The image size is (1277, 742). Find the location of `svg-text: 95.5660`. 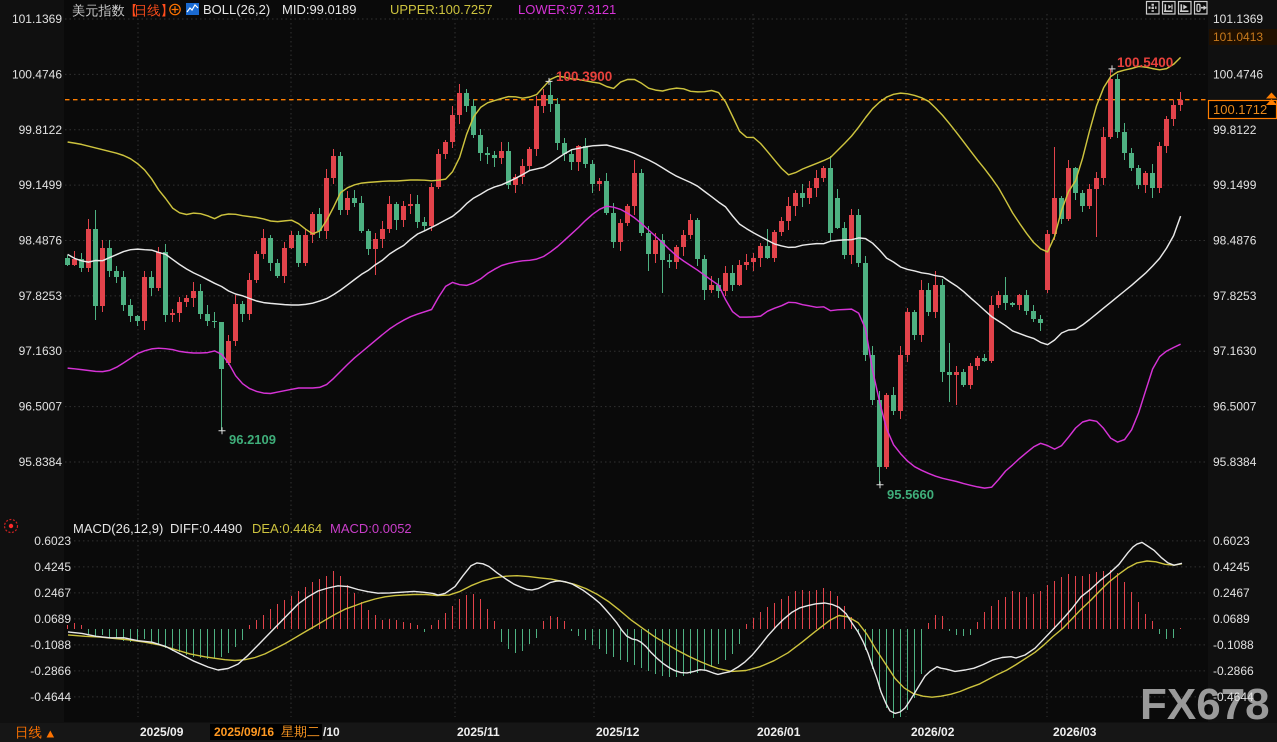

svg-text: 95.5660 is located at coordinates (910, 494).